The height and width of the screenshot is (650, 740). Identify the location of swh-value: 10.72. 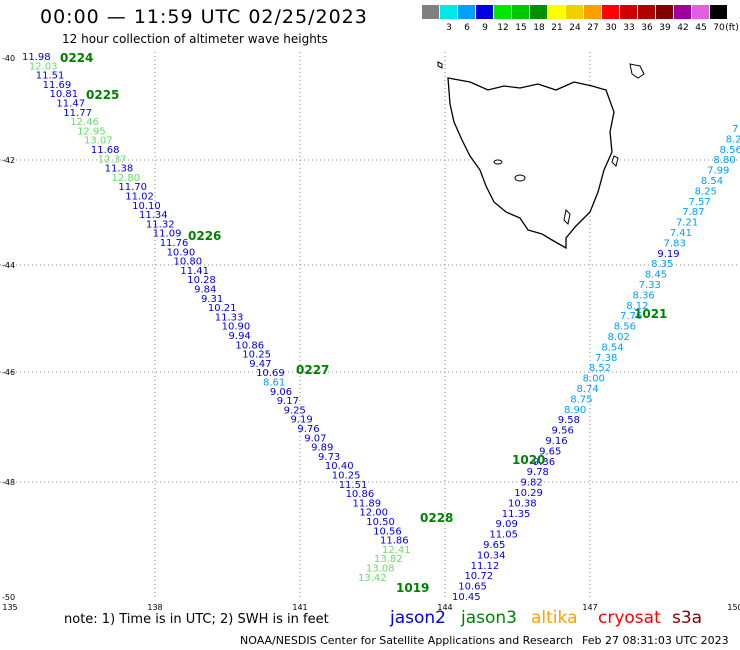
(478, 576).